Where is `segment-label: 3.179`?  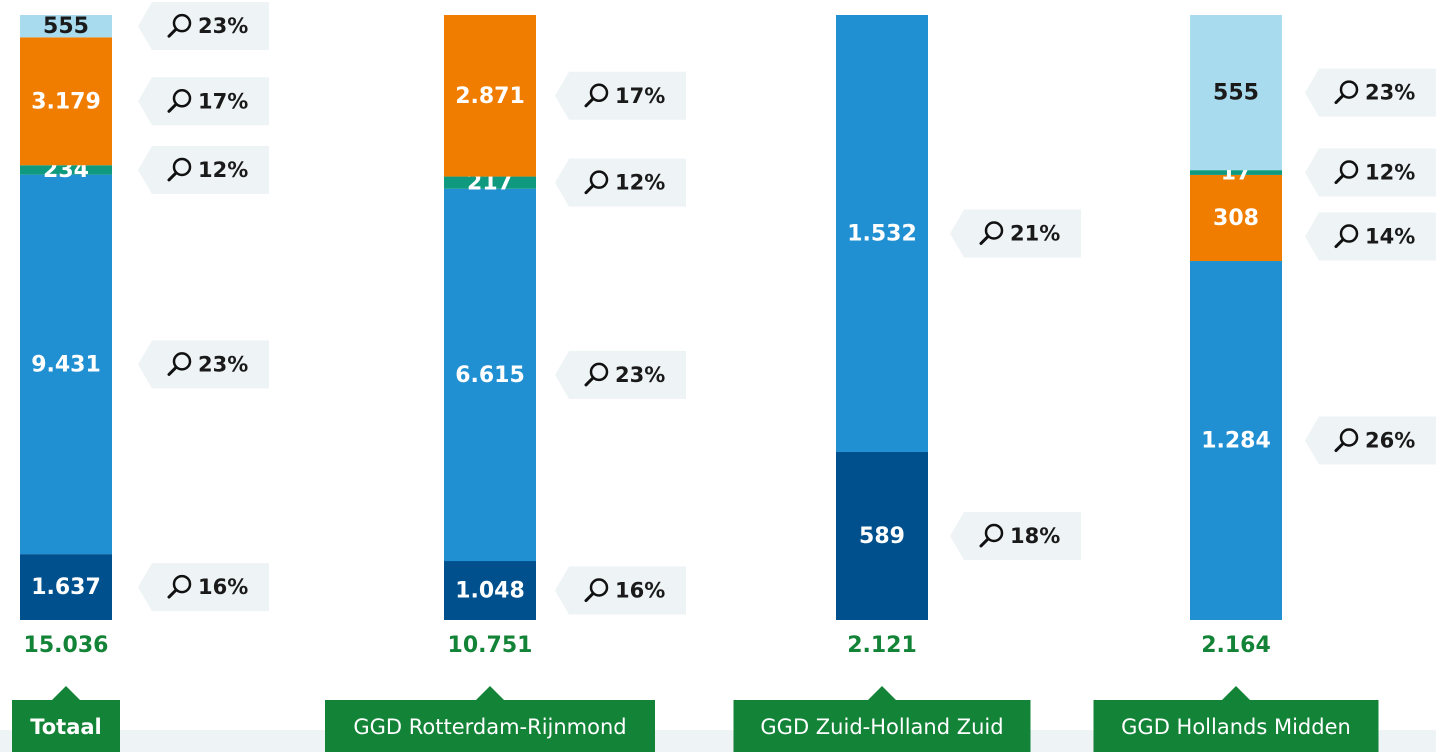 segment-label: 3.179 is located at coordinates (66, 101).